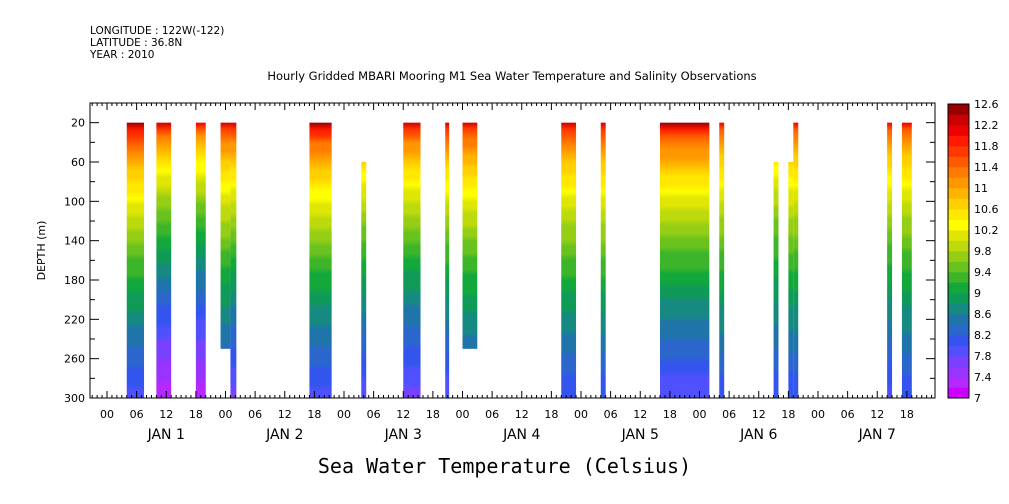 This screenshot has width=1009, height=504. I want to click on colorbar-label: 7.8, so click(983, 356).